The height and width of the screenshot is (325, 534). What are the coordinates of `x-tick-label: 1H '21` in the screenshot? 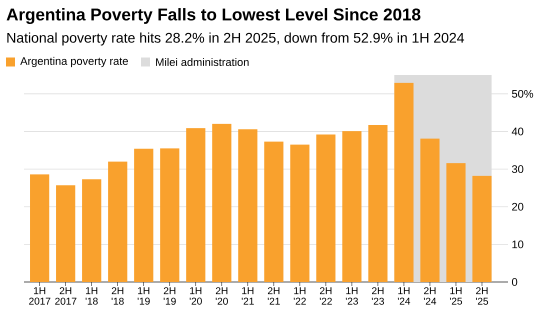 It's located at (248, 296).